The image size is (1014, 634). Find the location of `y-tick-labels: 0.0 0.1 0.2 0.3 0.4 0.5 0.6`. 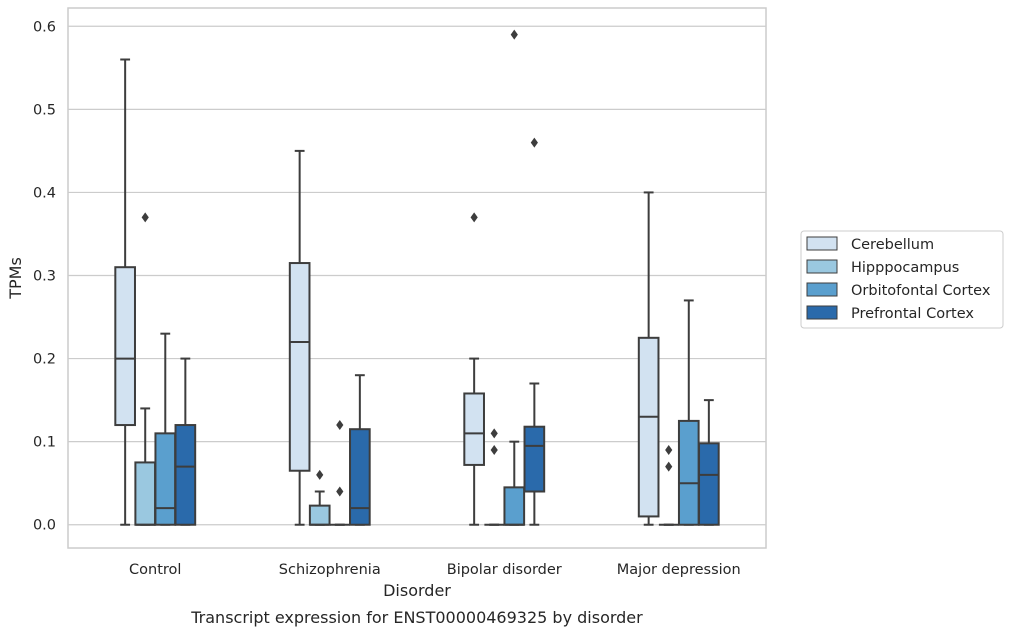

y-tick-labels: 0.0 0.1 0.2 0.3 0.4 0.5 0.6 is located at coordinates (44, 276).